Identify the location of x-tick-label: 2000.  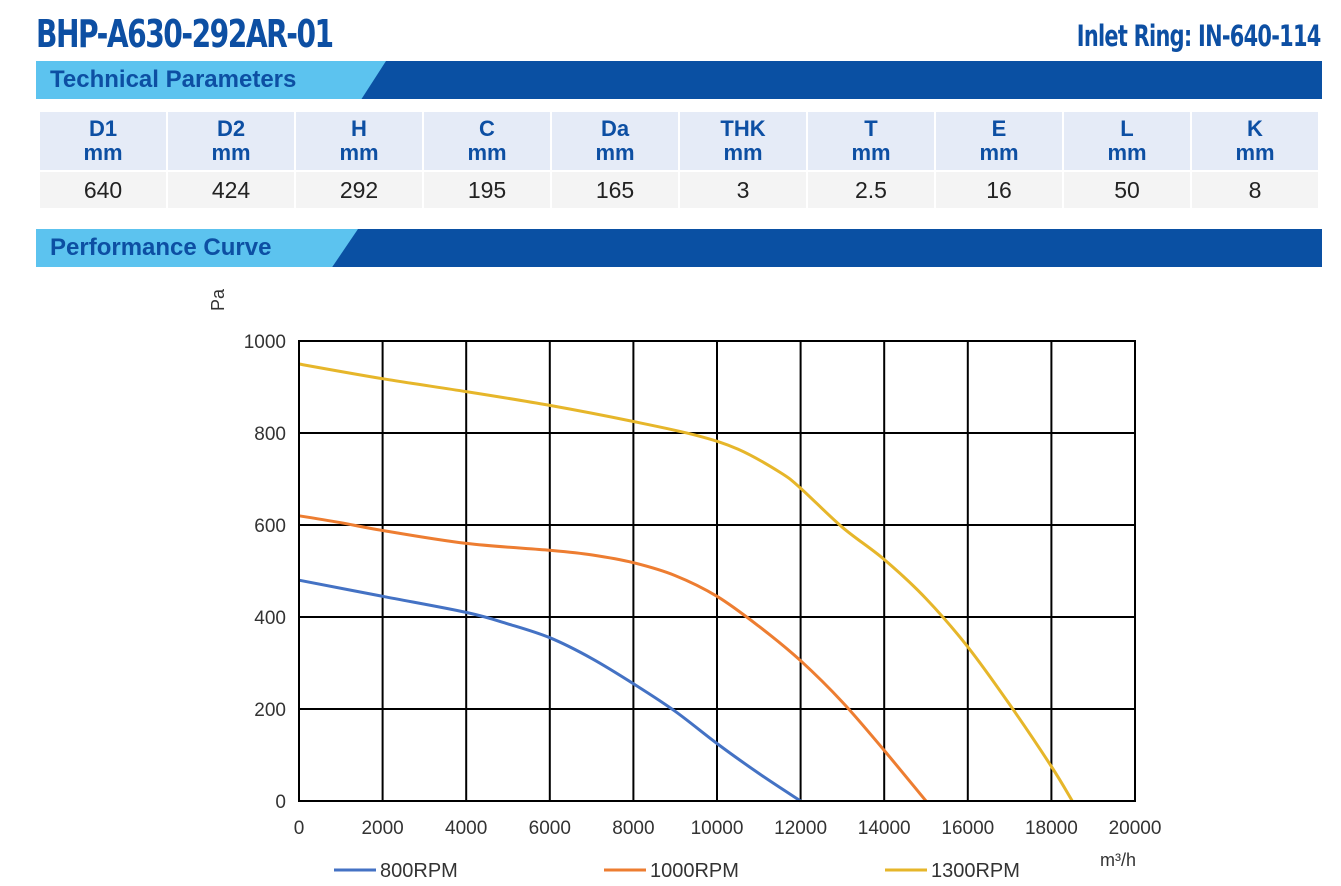
(382, 828).